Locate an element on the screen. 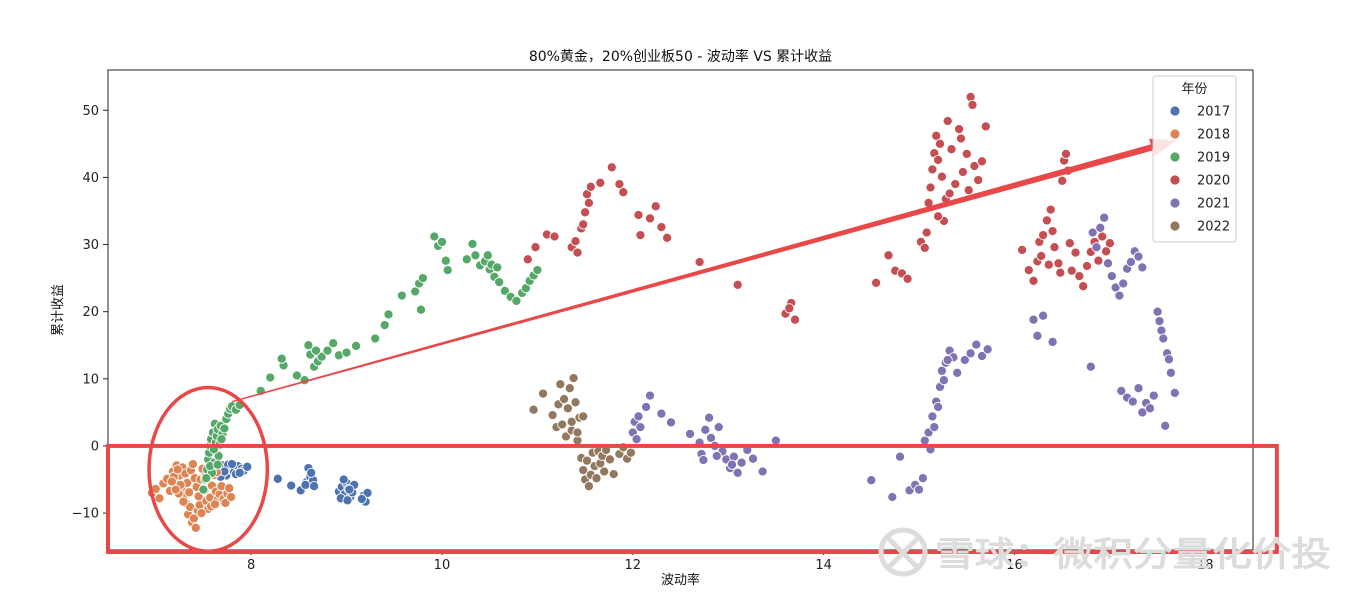 The height and width of the screenshot is (598, 1372). y-tick-label: 20 is located at coordinates (90, 312).